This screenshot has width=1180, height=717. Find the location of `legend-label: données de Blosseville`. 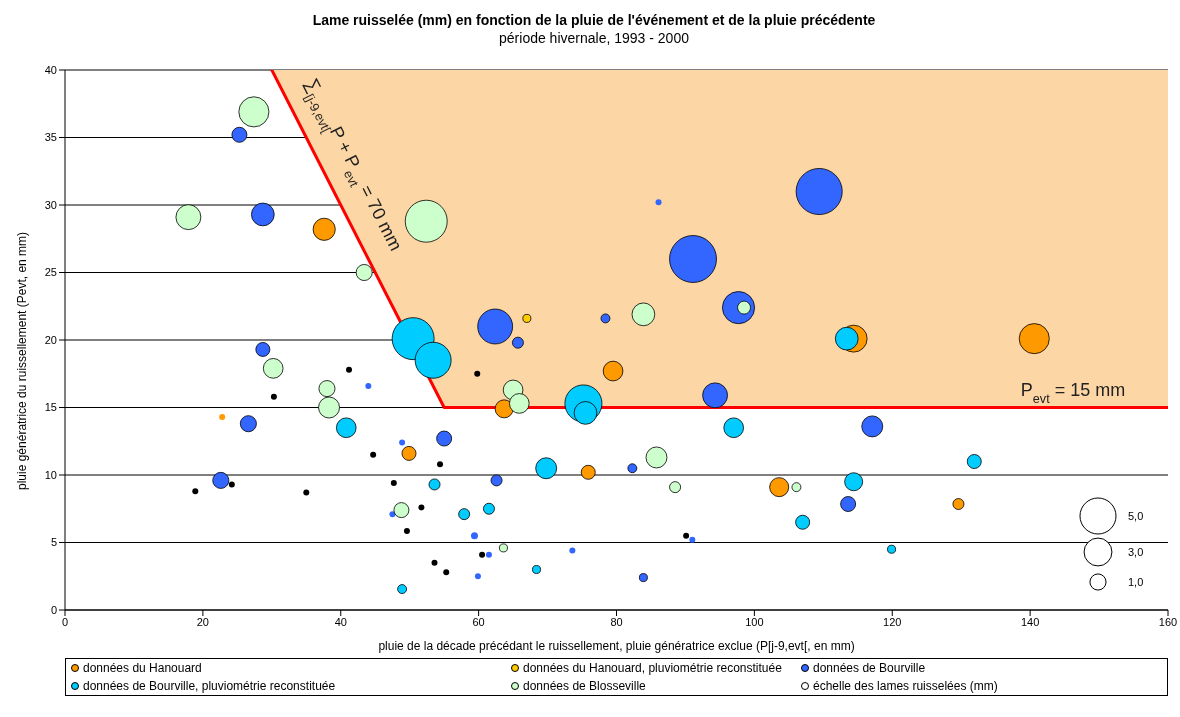

legend-label: données de Blosseville is located at coordinates (584, 686).